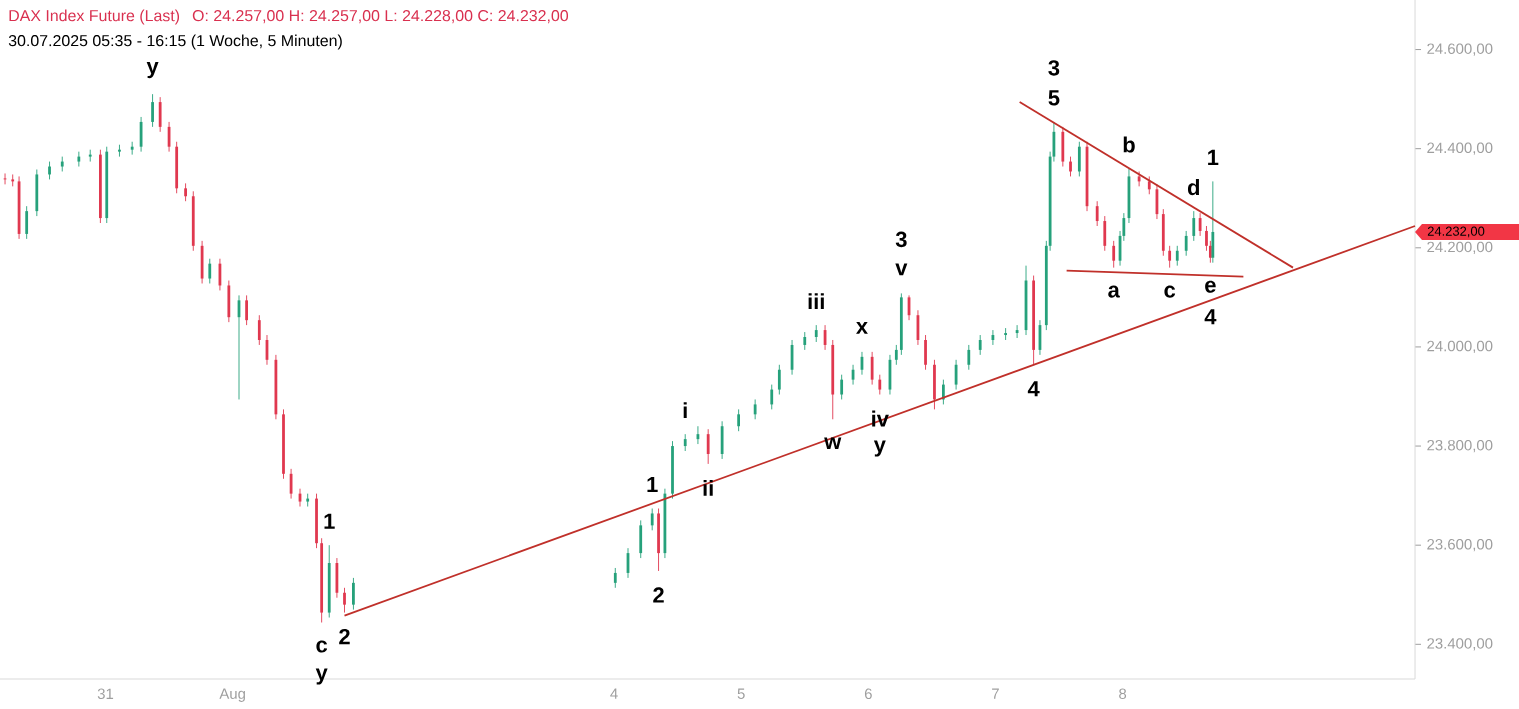 The width and height of the screenshot is (1519, 709). Describe the element at coordinates (901, 269) in the screenshot. I see `annotation: v` at that location.